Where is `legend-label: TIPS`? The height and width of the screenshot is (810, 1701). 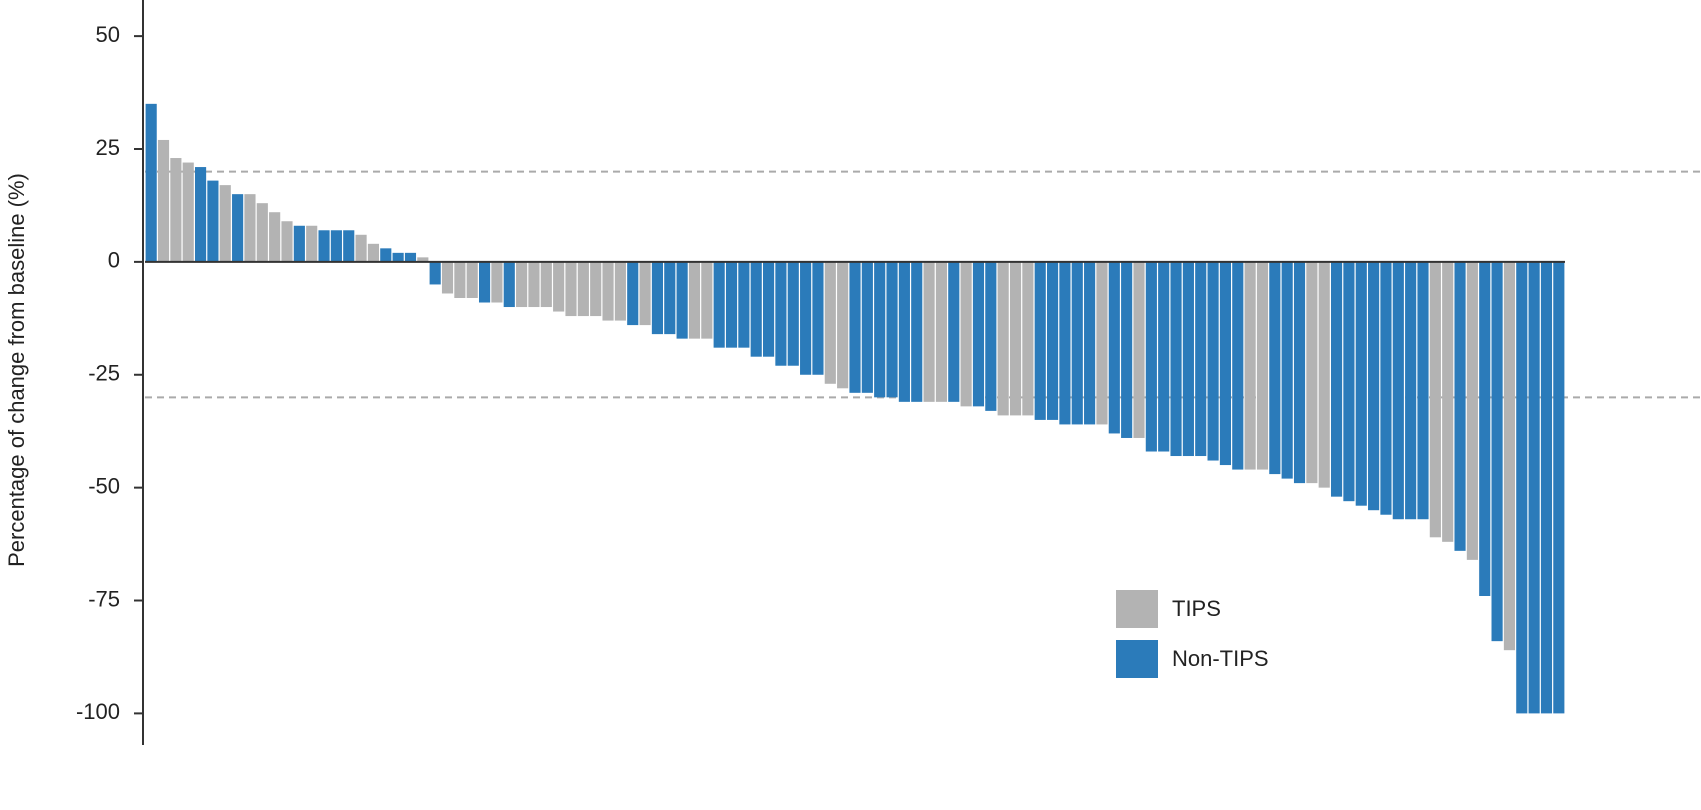
legend-label: TIPS is located at coordinates (1196, 608).